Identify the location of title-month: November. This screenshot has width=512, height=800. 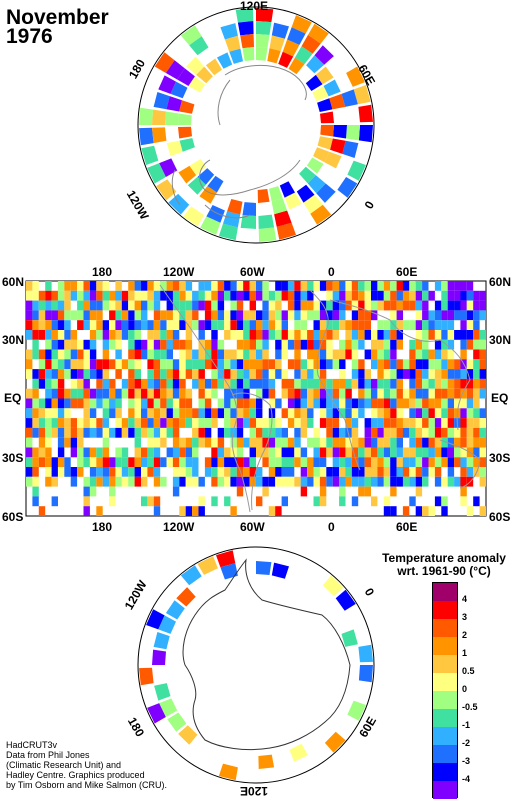
(57, 17).